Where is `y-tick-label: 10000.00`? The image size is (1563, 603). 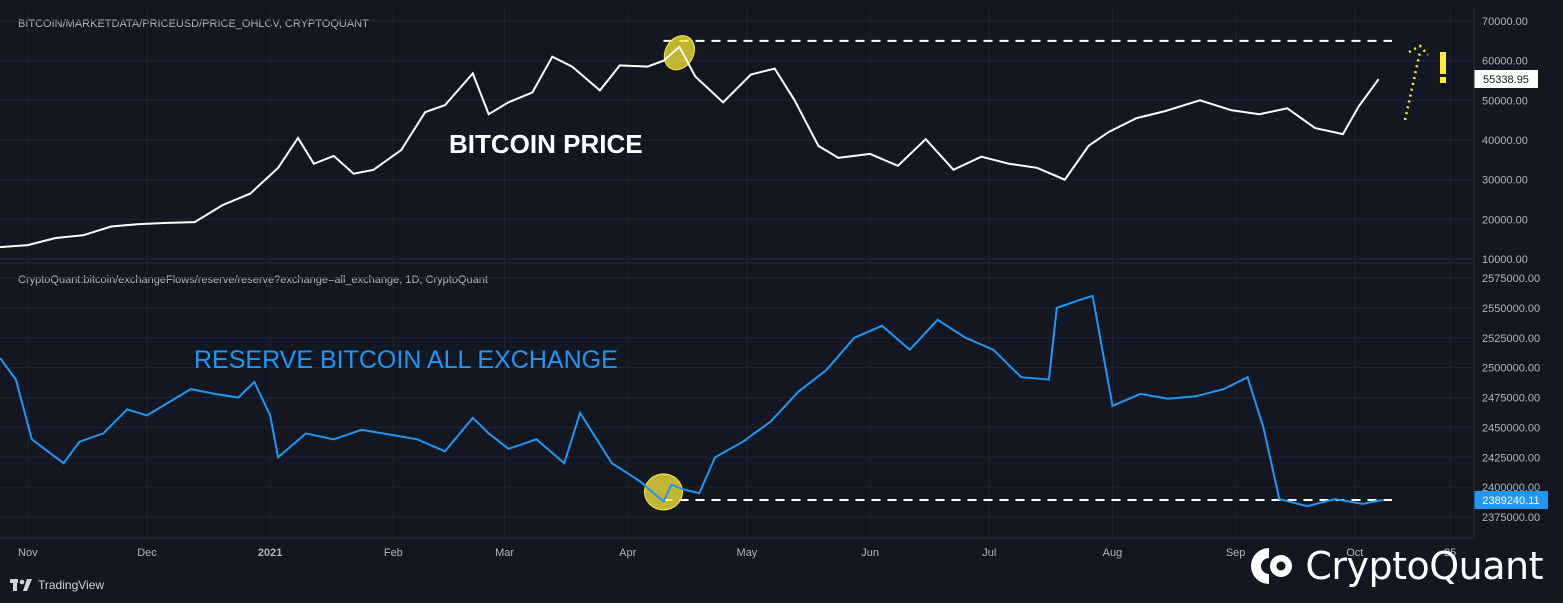
y-tick-label: 10000.00 is located at coordinates (1505, 260).